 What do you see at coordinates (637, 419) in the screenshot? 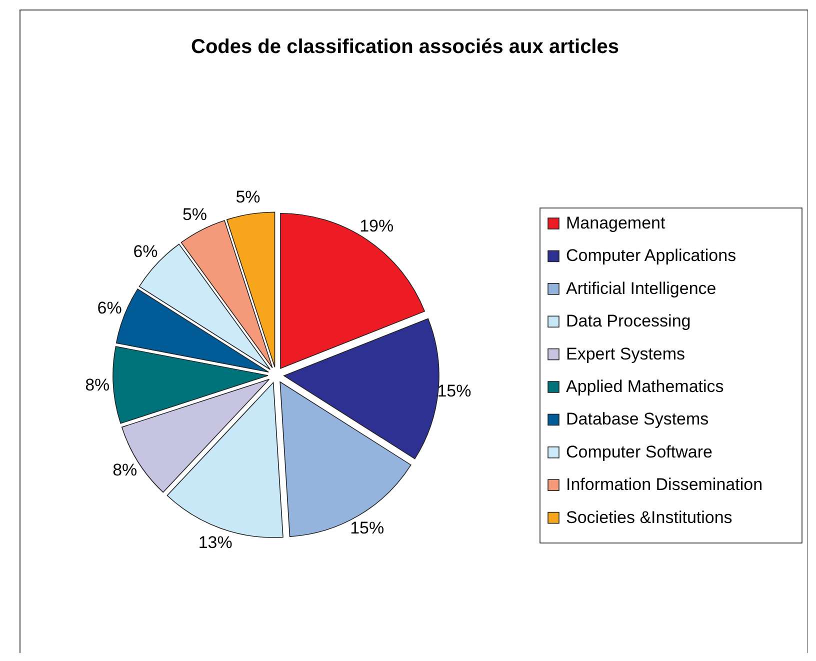
I see `legend-label: Database Systems` at bounding box center [637, 419].